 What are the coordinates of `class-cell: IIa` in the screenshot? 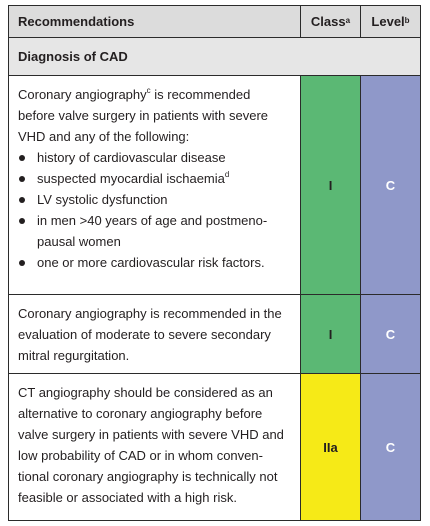 It's located at (331, 447).